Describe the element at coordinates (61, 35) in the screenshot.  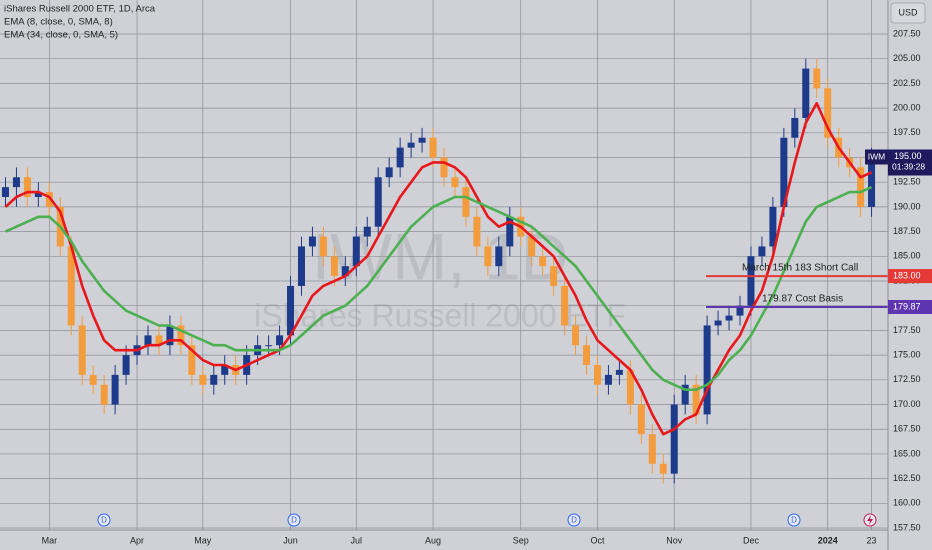
I see `legend-entry: EMA (34, close, 0, SMA, 5)` at that location.